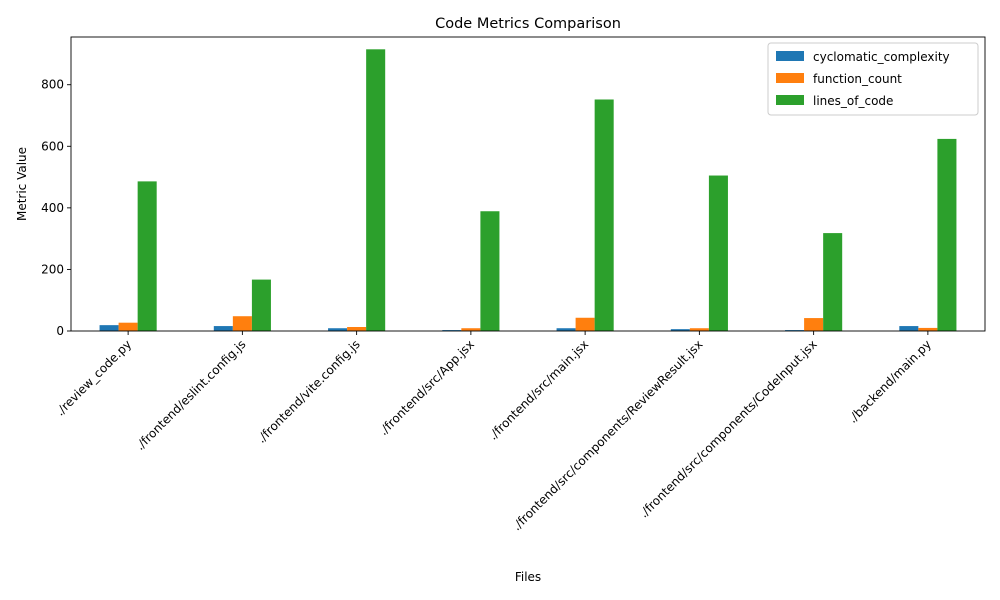 The height and width of the screenshot is (600, 1000). What do you see at coordinates (528, 577) in the screenshot?
I see `x-axis-label: Files` at bounding box center [528, 577].